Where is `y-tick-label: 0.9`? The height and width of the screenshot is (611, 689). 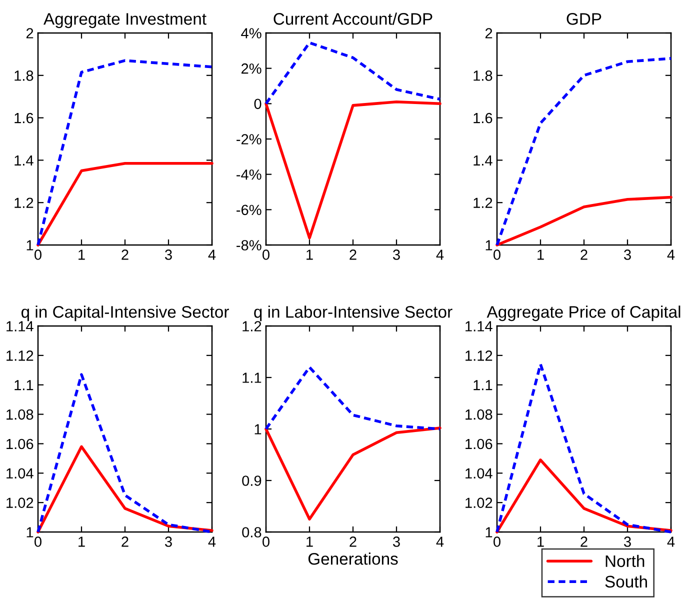 y-tick-label: 0.9 is located at coordinates (252, 481).